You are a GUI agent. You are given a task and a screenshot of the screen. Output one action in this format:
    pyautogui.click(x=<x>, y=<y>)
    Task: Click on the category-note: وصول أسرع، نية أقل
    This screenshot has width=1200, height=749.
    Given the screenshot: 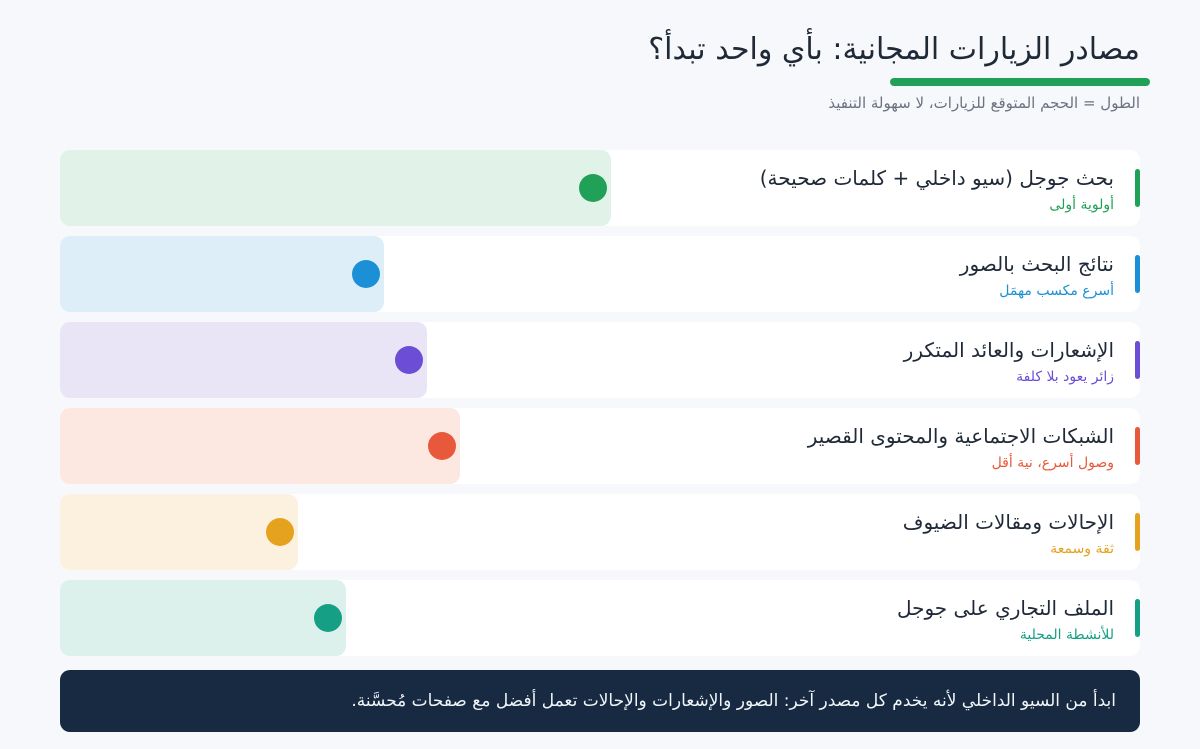 What is the action you would take?
    pyautogui.click(x=1052, y=463)
    